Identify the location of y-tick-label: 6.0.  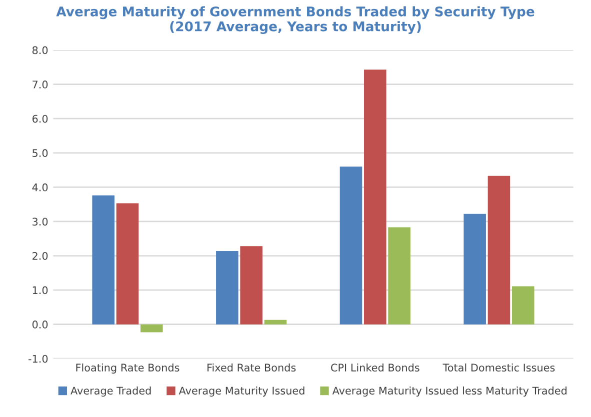
(40, 118).